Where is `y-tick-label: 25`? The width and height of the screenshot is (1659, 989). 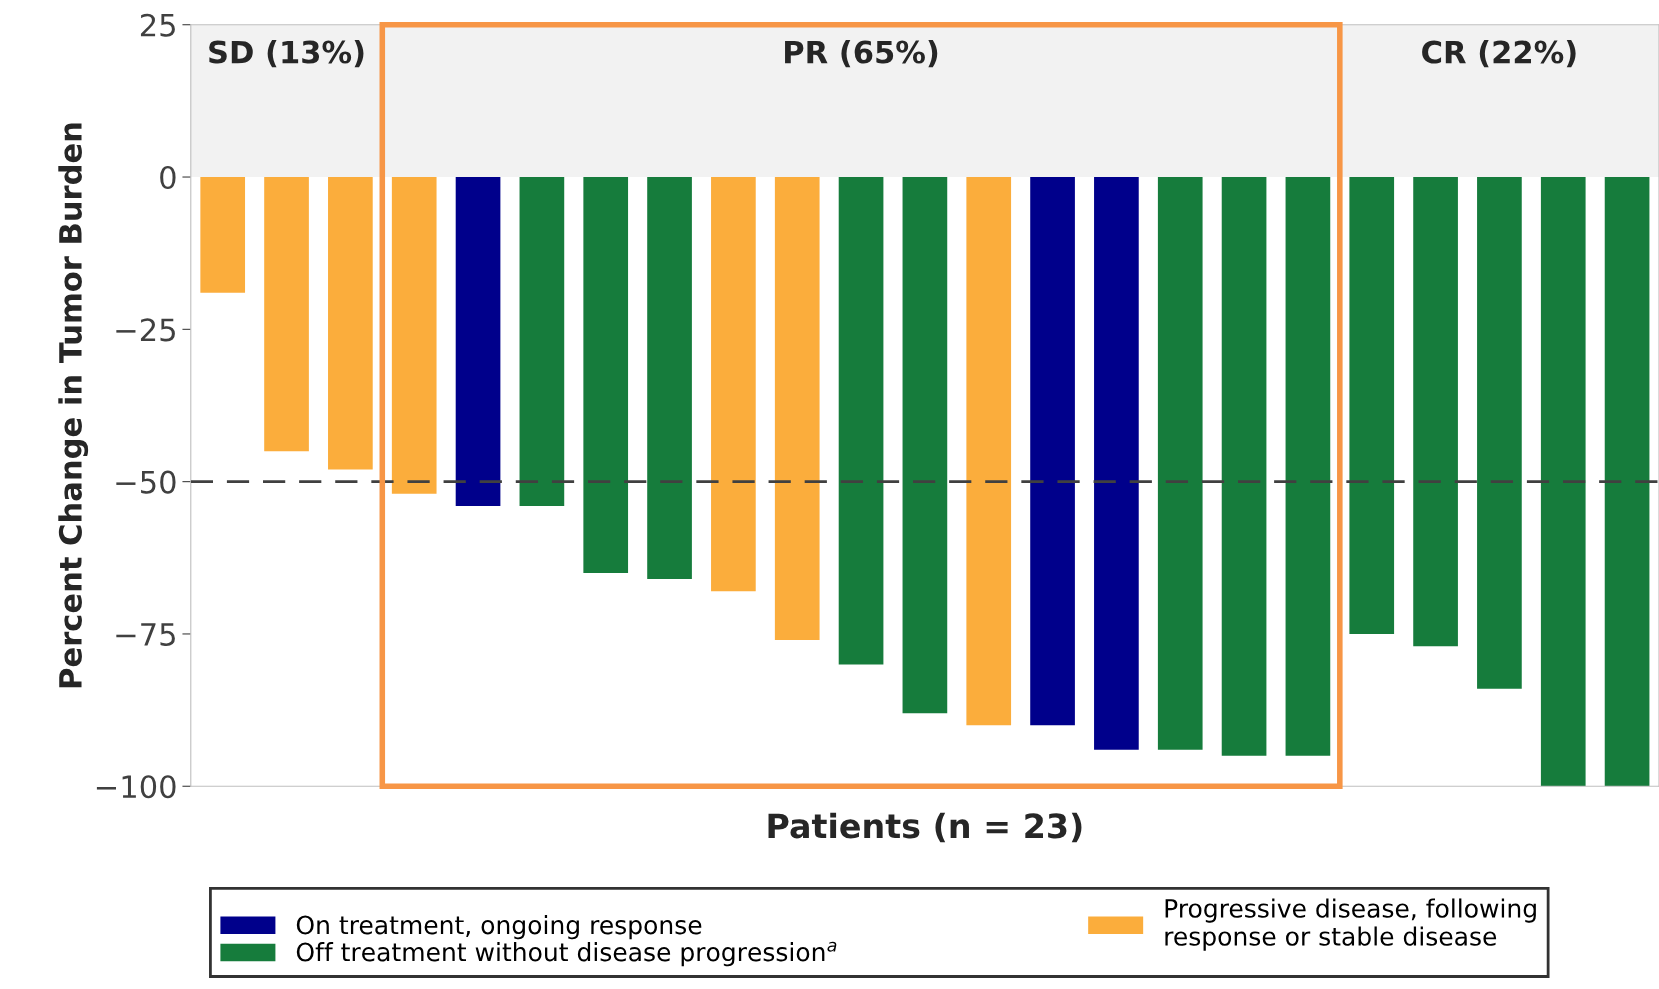 y-tick-label: 25 is located at coordinates (157, 25).